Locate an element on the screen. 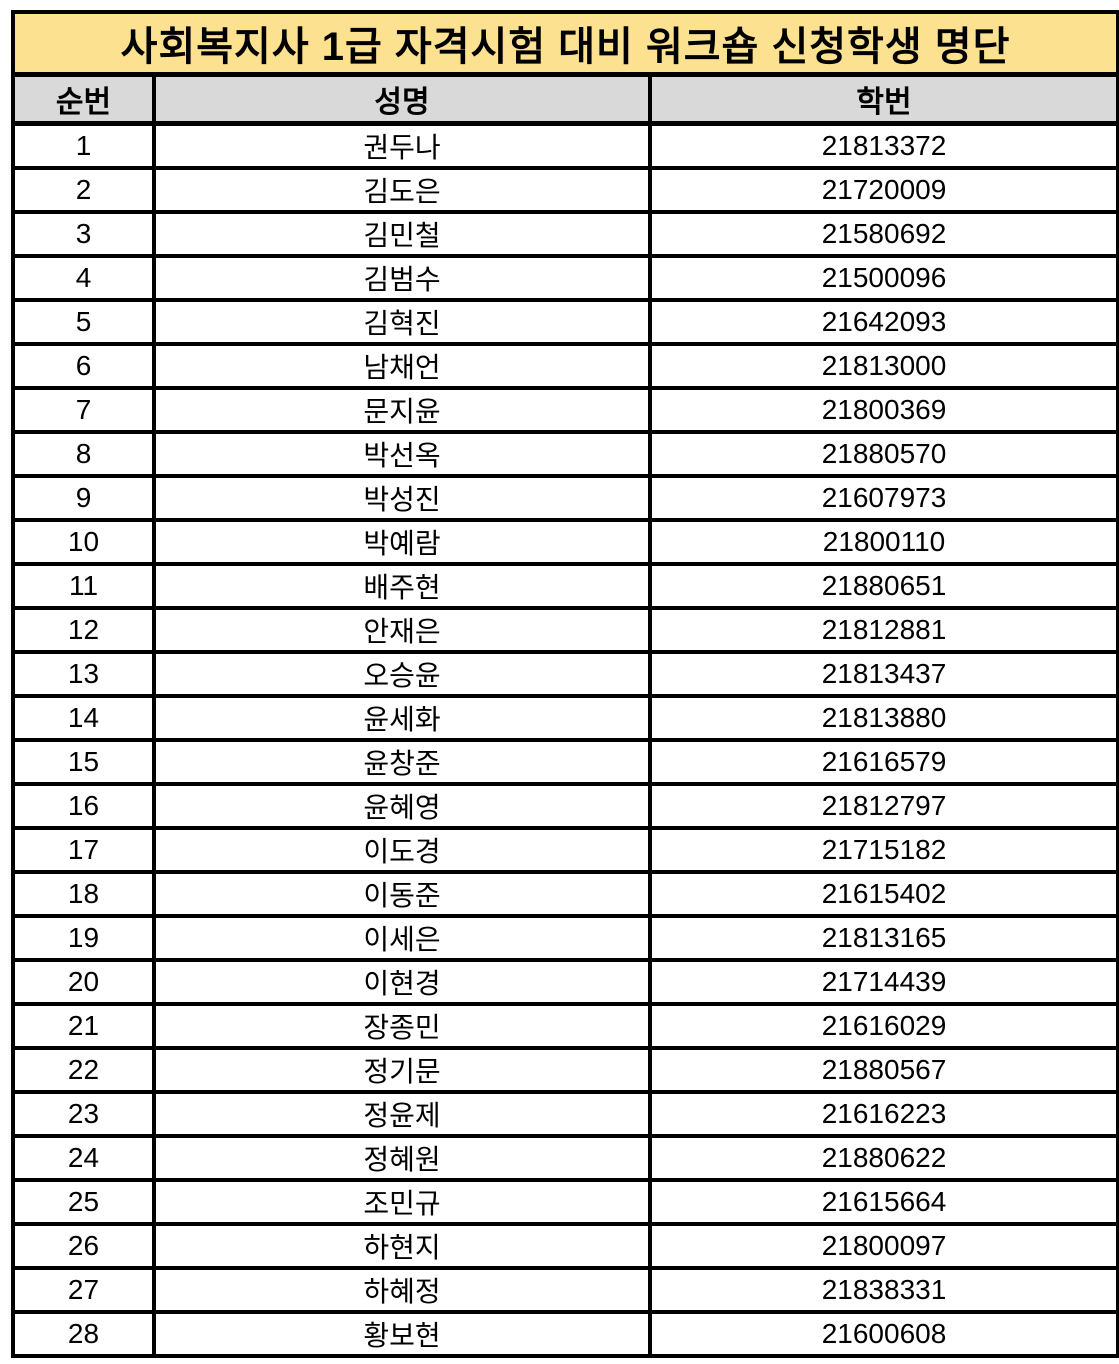 This screenshot has height=1364, width=1119. table-row: 4 김범수 21500096 is located at coordinates (565, 278).